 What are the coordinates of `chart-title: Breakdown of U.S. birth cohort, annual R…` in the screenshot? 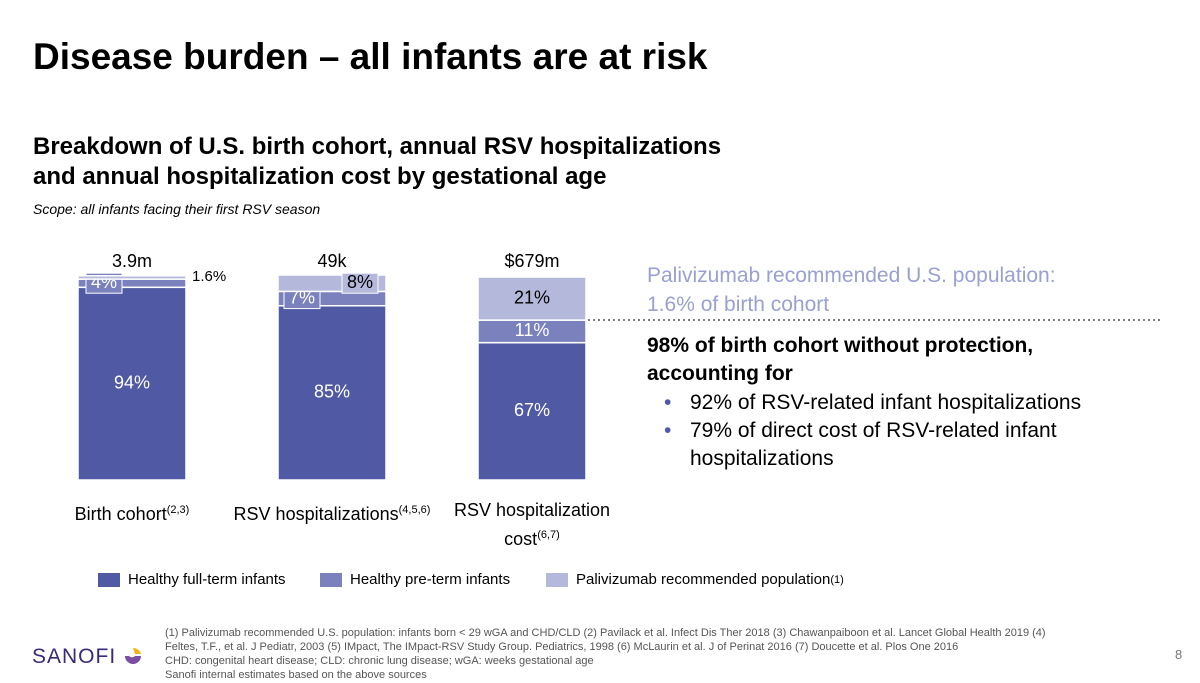 It's located at (377, 146).